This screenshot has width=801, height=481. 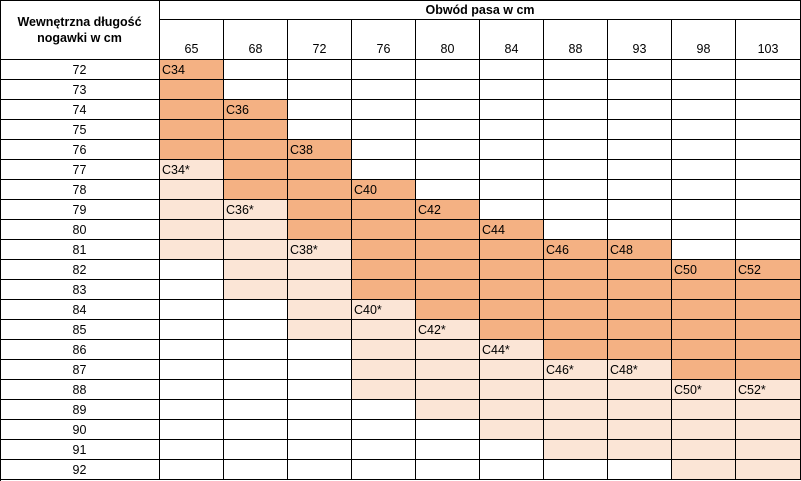 I want to click on waist-group-header-text: Obwód pasa w cm, so click(x=480, y=9).